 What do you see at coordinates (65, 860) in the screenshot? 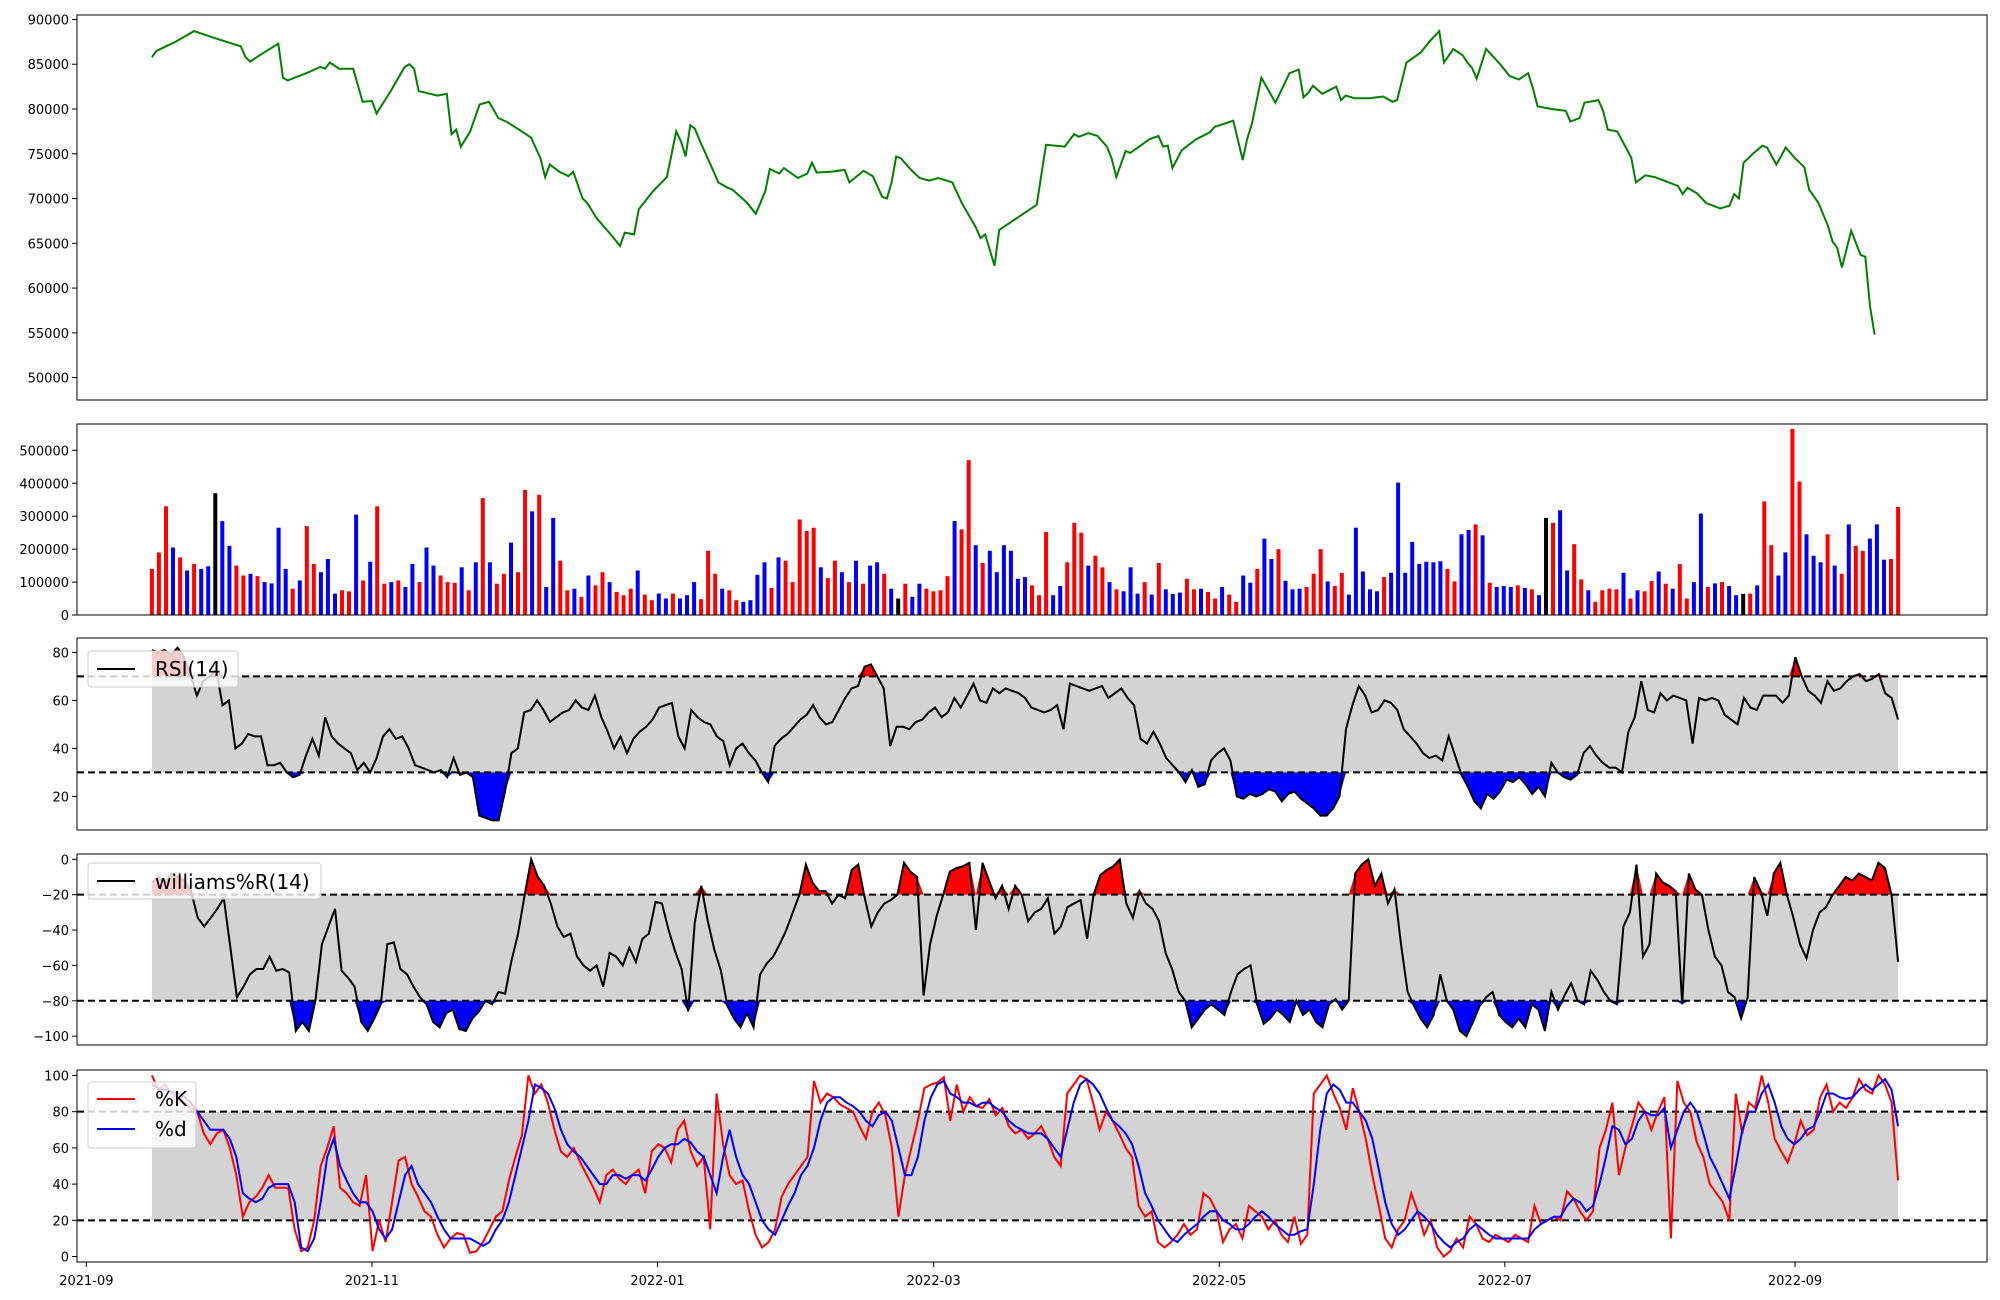
I see `ytick-label: 0` at bounding box center [65, 860].